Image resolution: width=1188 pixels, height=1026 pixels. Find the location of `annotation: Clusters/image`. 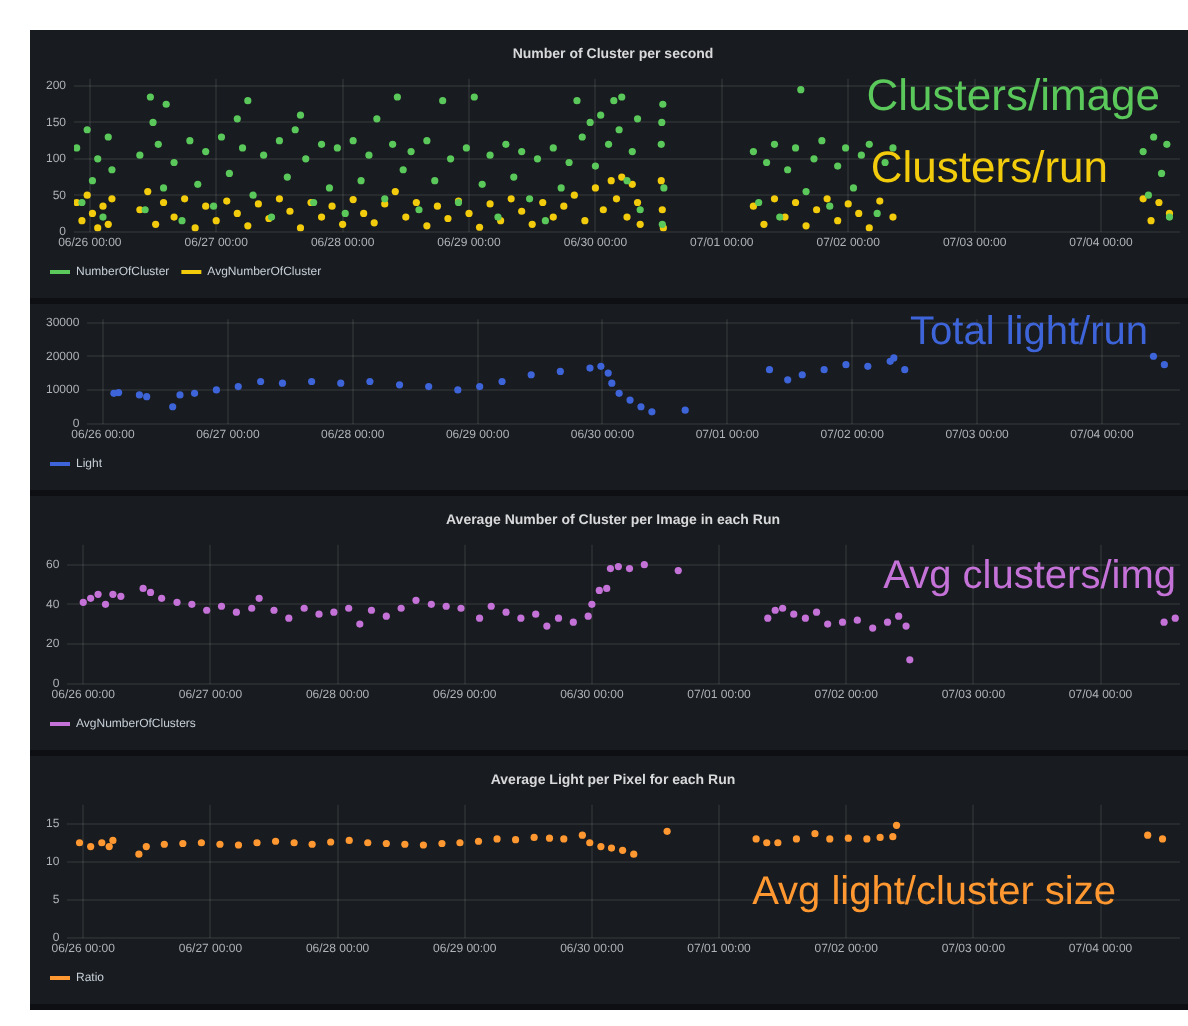

annotation: Clusters/image is located at coordinates (1013, 95).